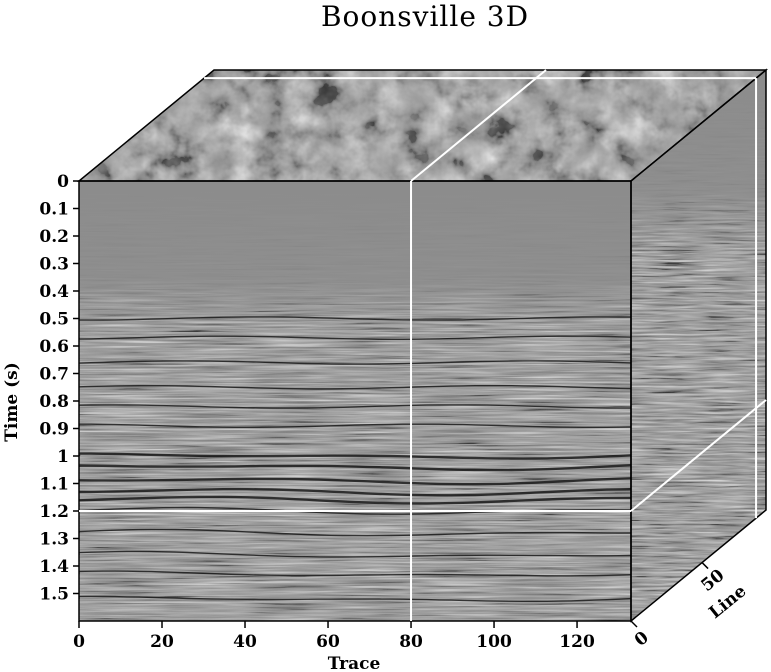 Image resolution: width=771 pixels, height=672 pixels. Describe the element at coordinates (54, 595) in the screenshot. I see `y-tick-label: 1.5` at that location.